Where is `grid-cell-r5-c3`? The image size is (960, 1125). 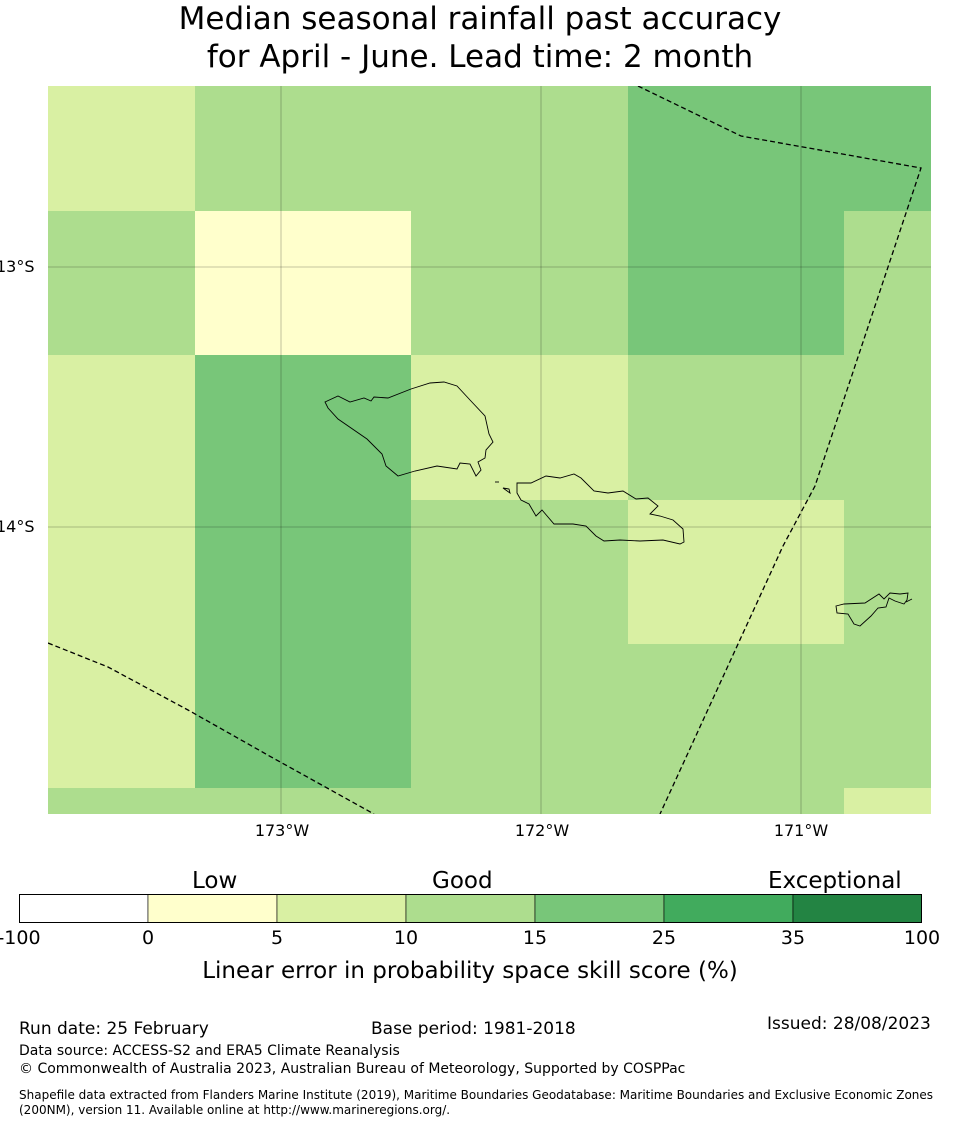 grid-cell-r5-c3 is located at coordinates (736, 801).